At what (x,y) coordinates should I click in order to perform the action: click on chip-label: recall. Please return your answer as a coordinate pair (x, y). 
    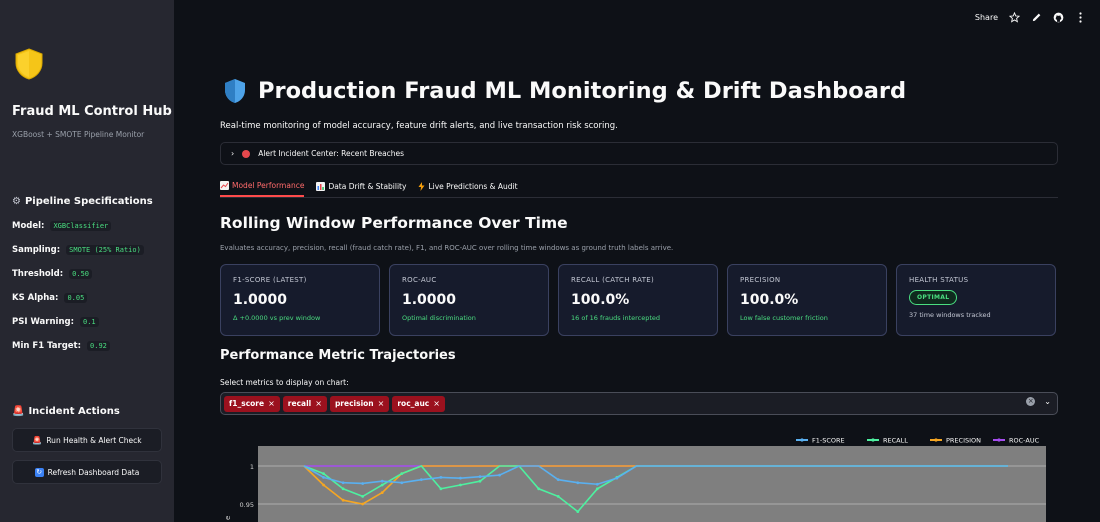
    Looking at the image, I should click on (299, 403).